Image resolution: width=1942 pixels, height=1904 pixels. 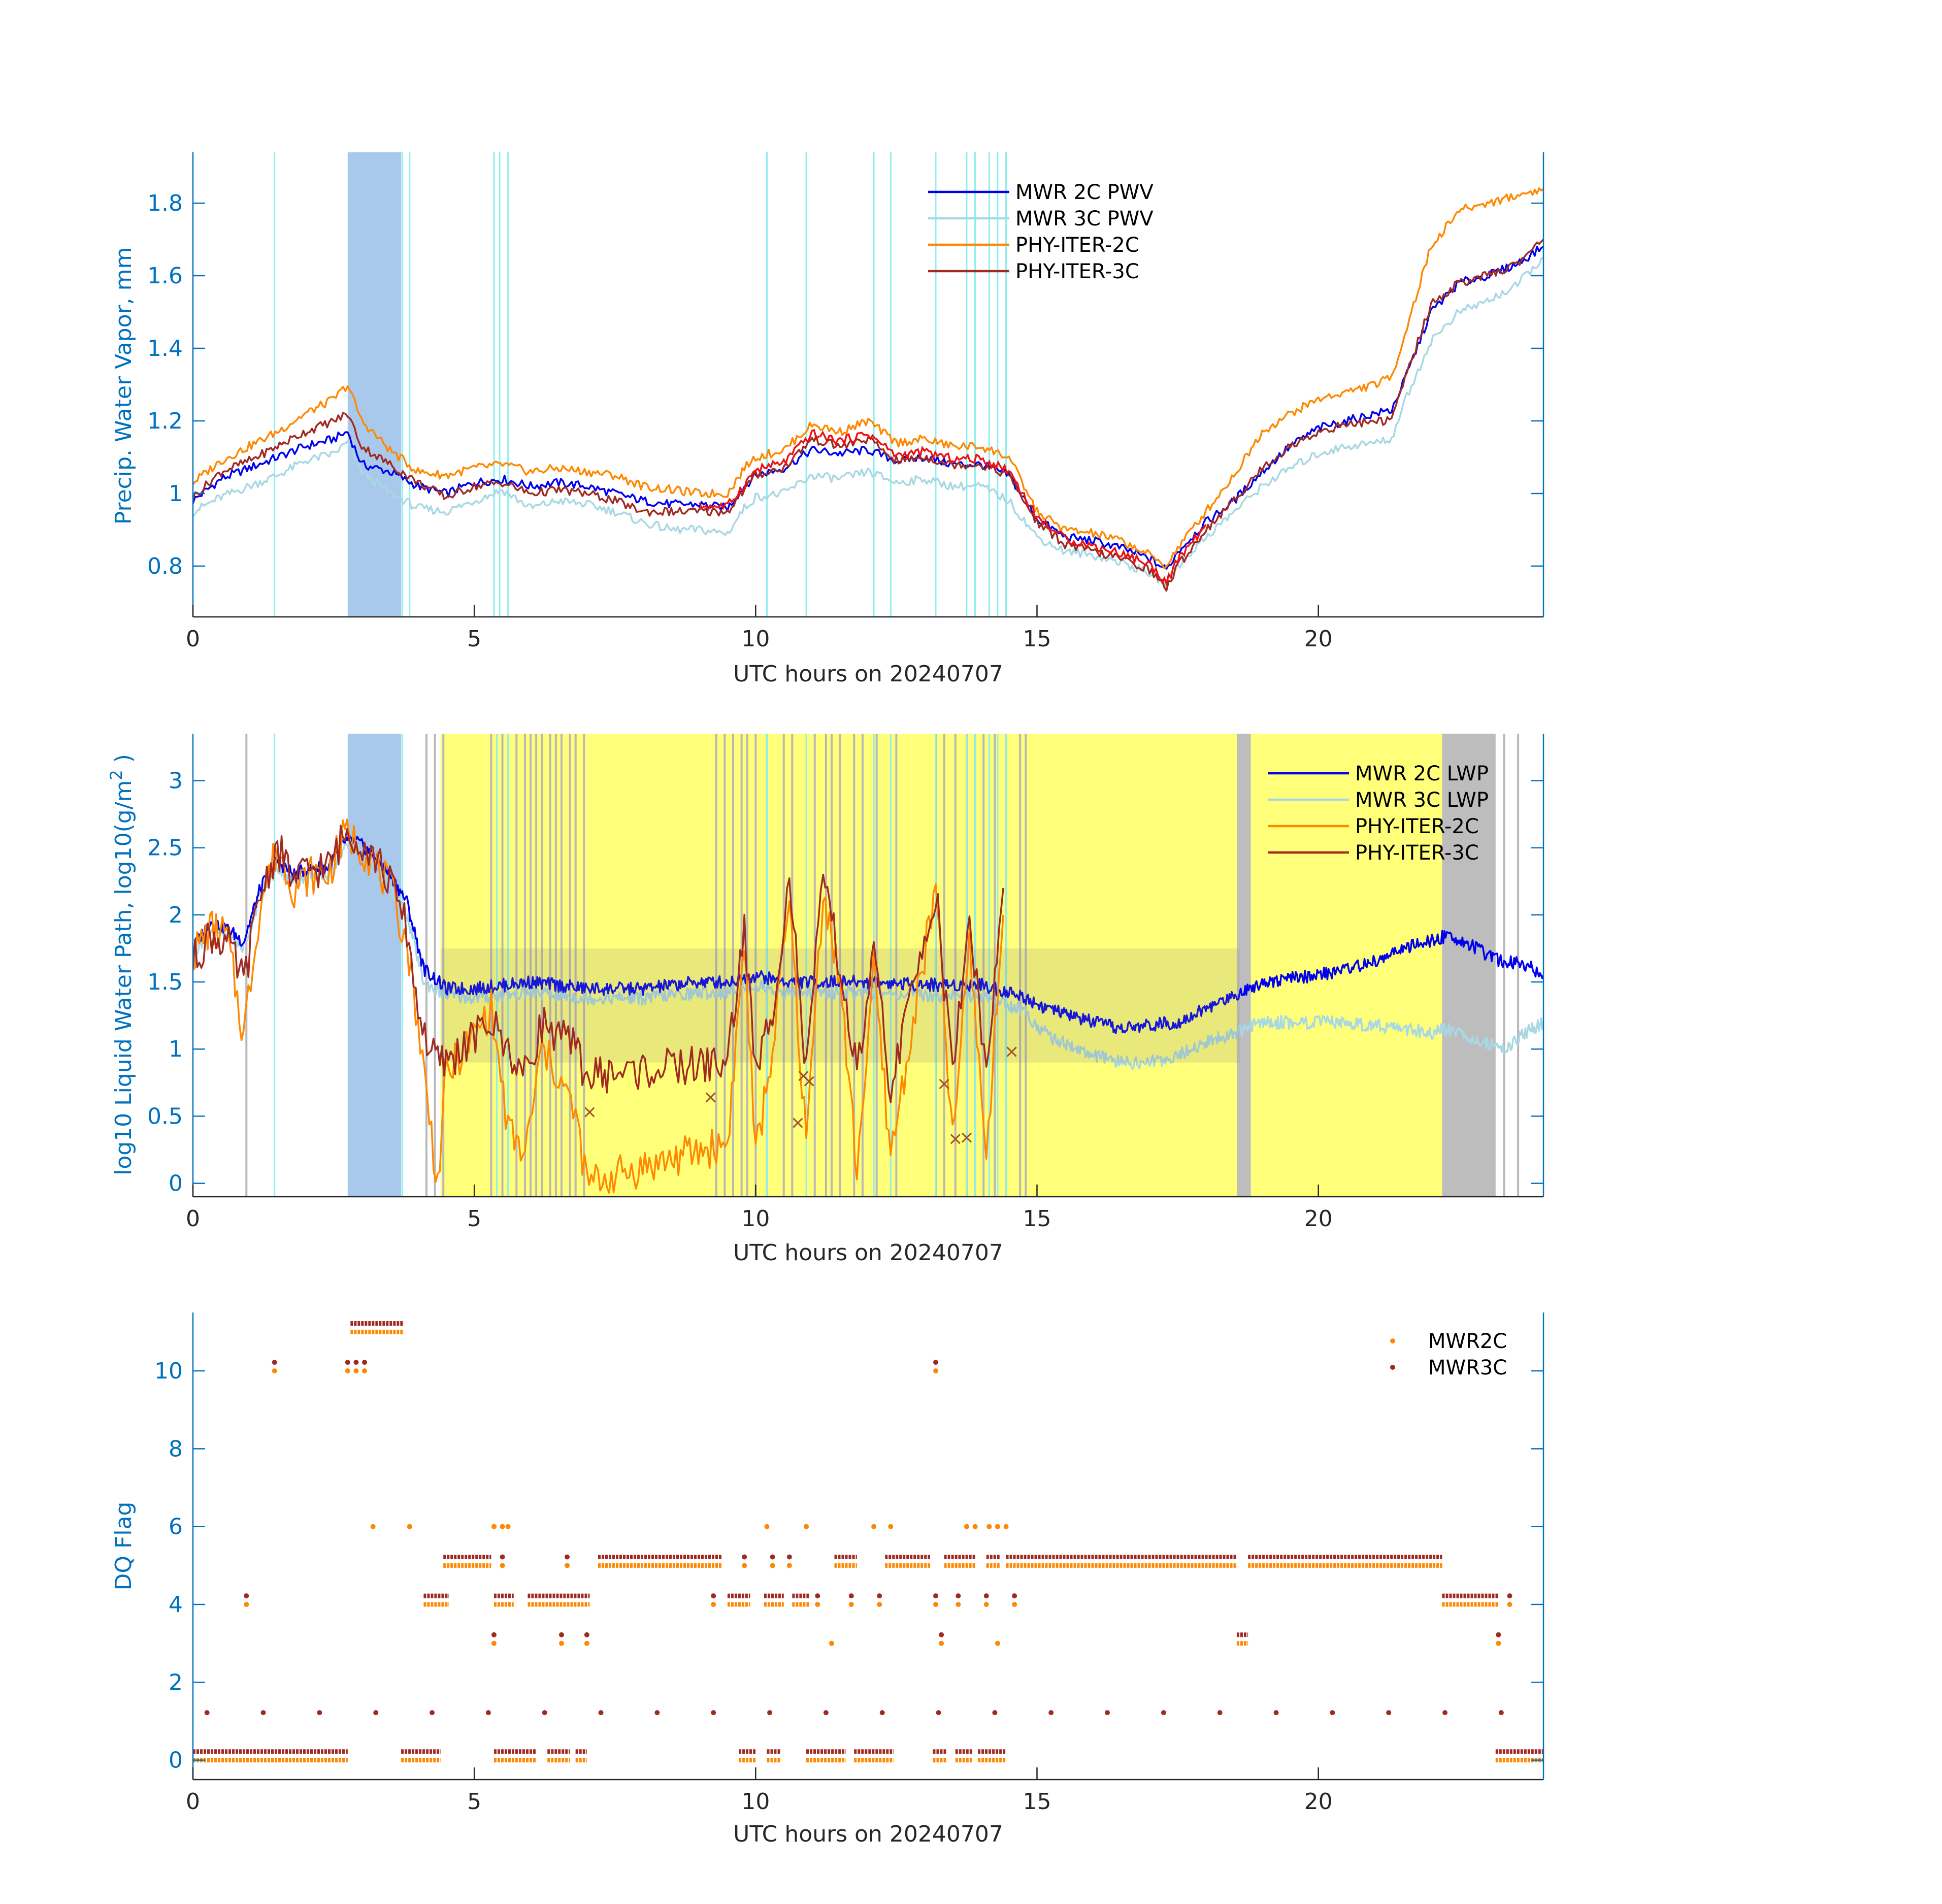 I want to click on pwv-x-tick-label: 10, so click(x=755, y=639).